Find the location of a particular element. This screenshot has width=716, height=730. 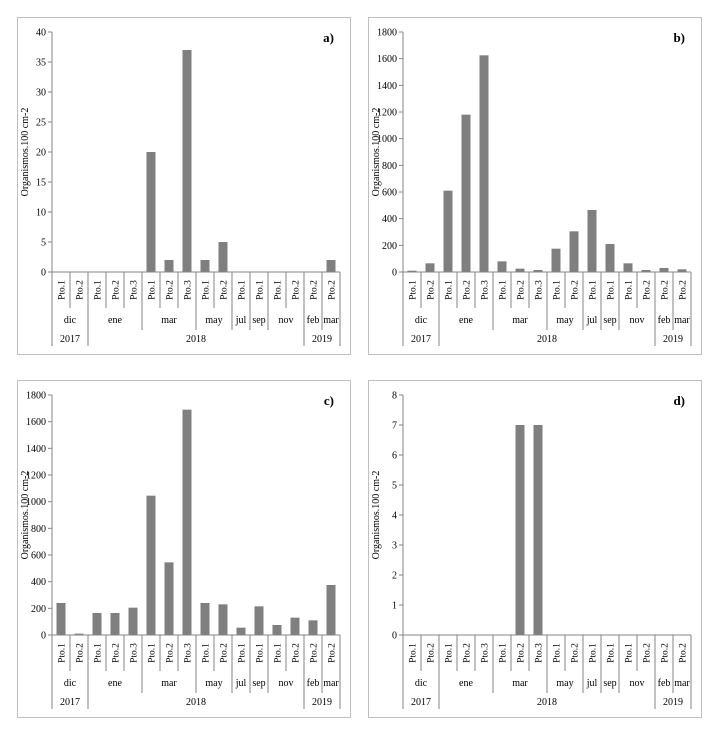

y-tick-label: 200 is located at coordinates (38, 609).